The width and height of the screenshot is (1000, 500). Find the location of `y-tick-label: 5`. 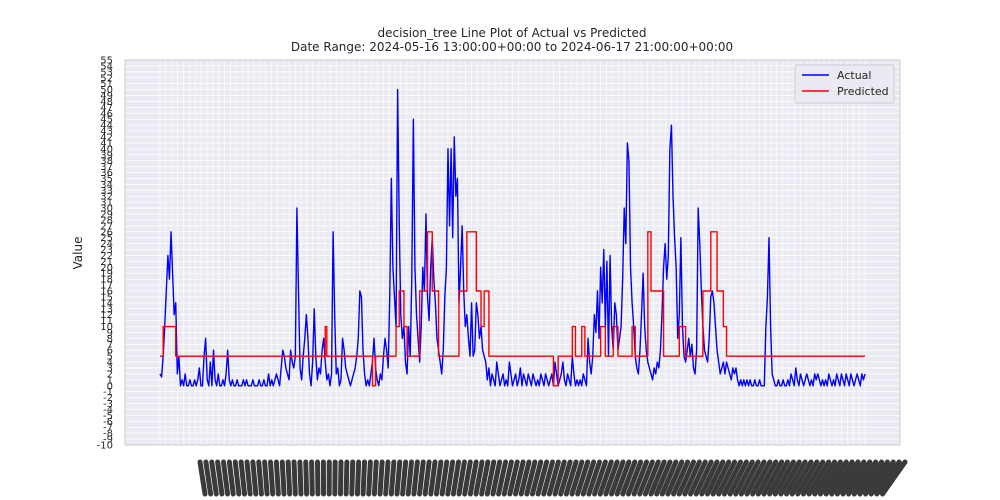

y-tick-label: 5 is located at coordinates (110, 357).